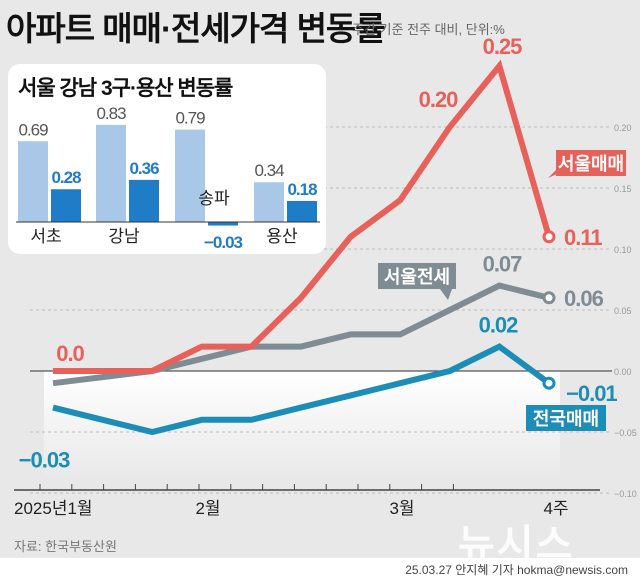  I want to click on data-label: −0.03, so click(44, 460).